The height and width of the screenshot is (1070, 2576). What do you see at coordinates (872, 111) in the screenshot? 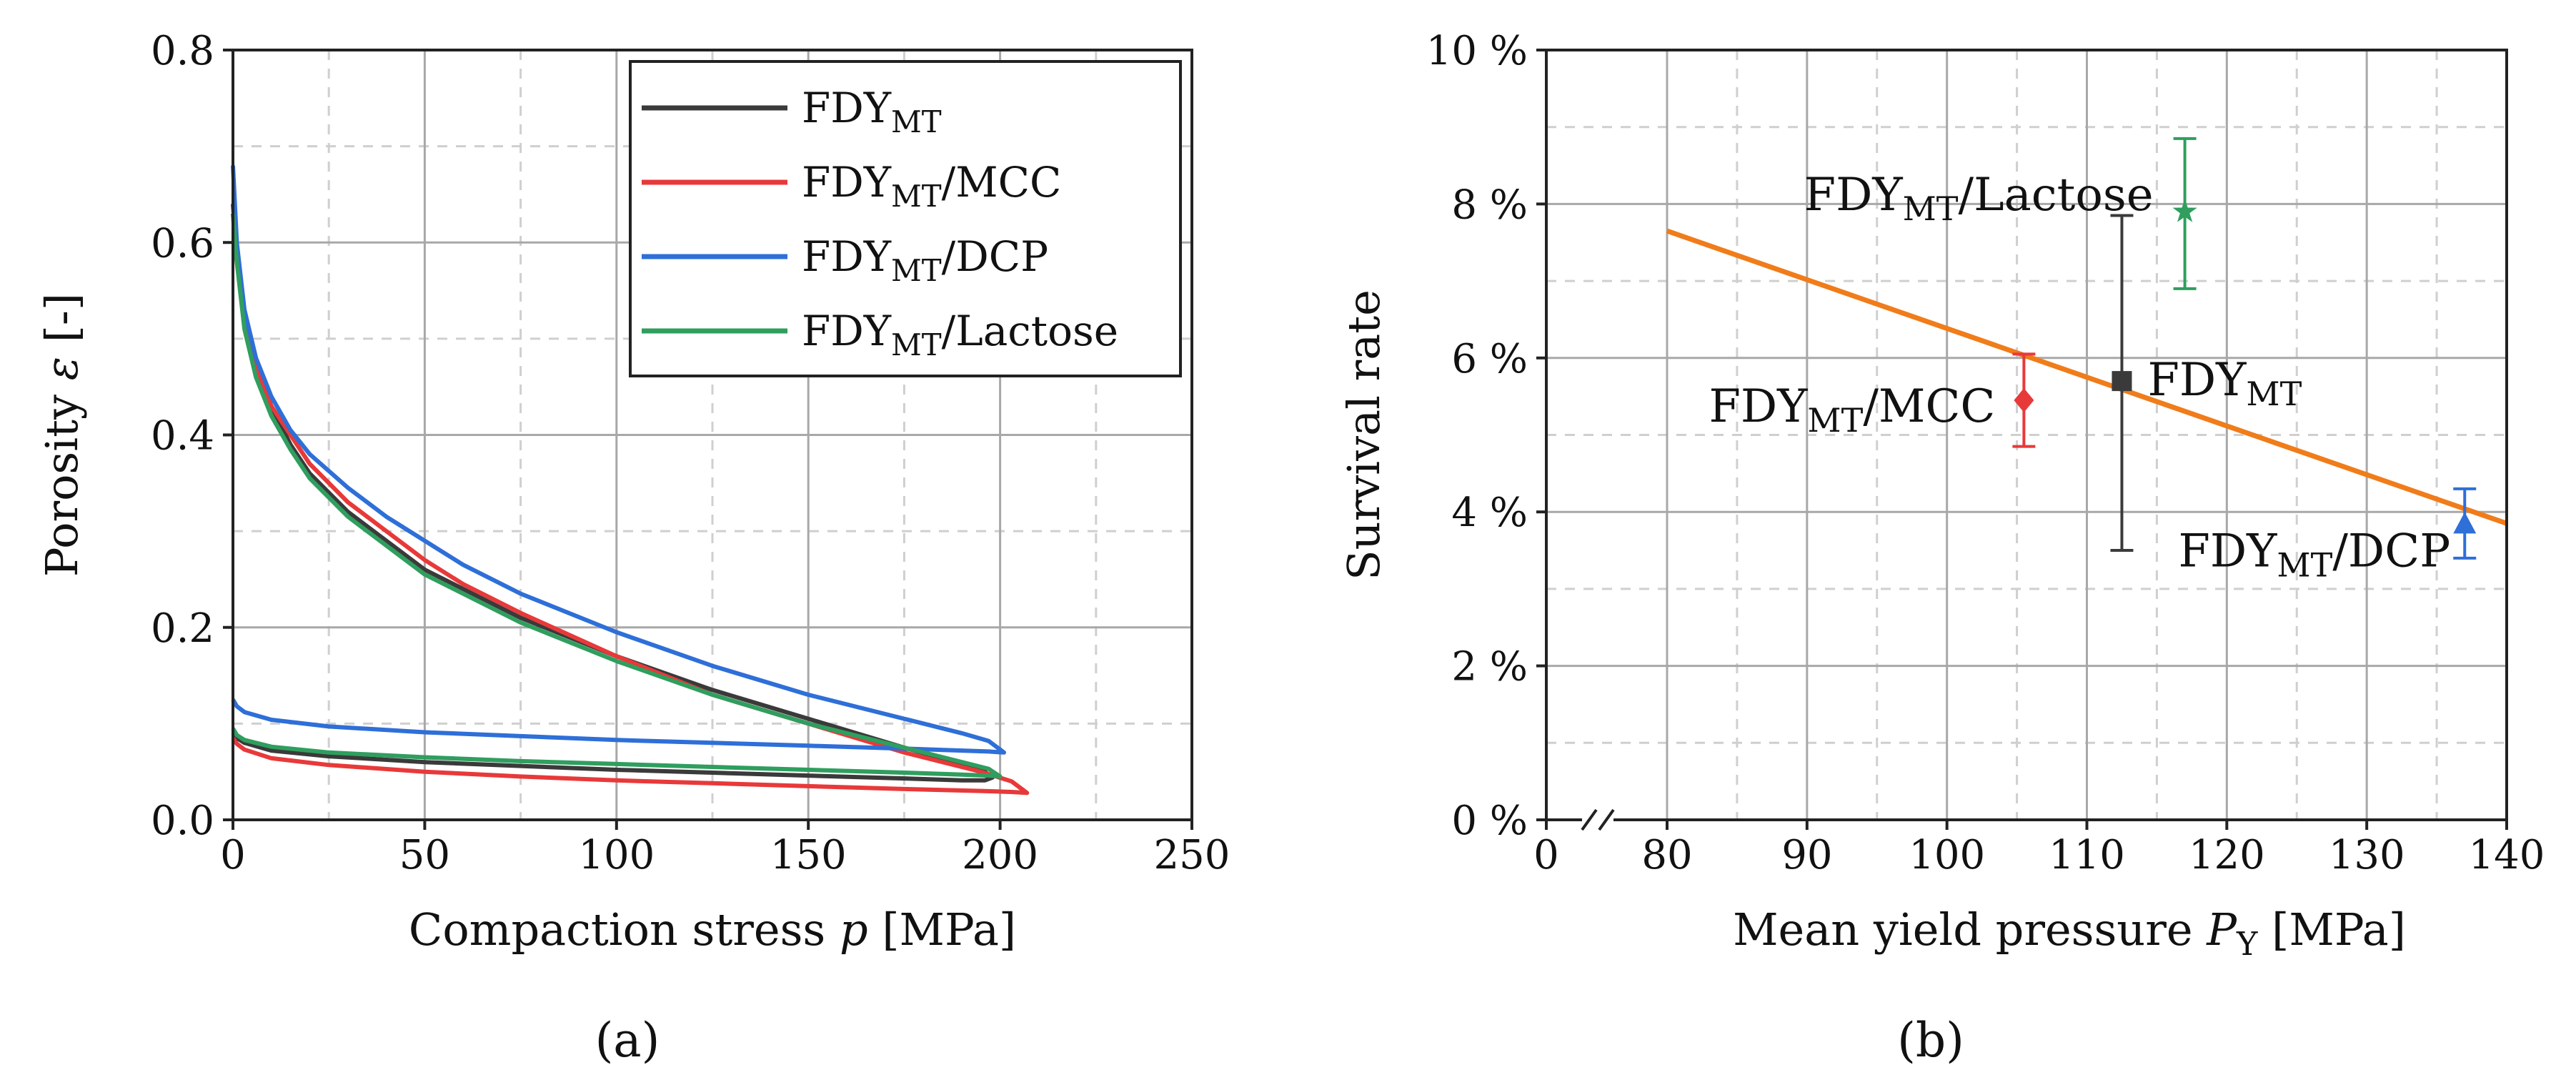
I see `legend-label-0: FDYMT` at bounding box center [872, 111].